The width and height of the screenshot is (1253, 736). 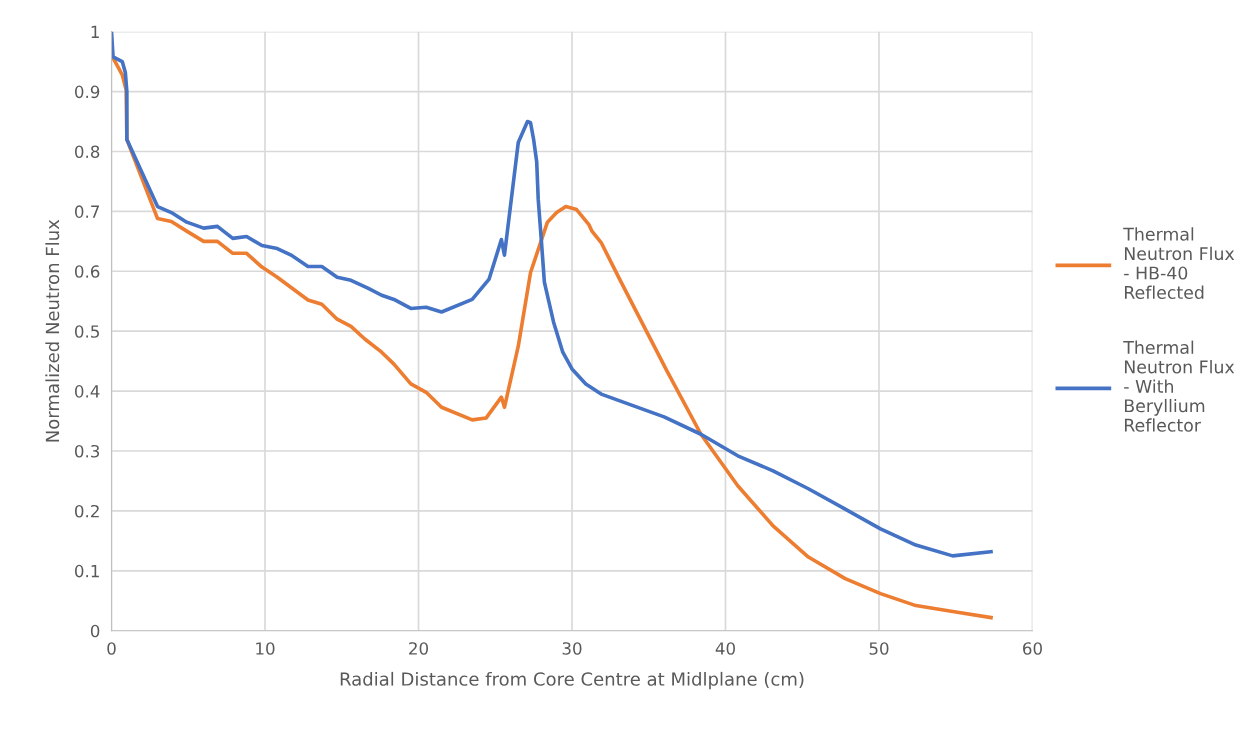 What do you see at coordinates (52, 330) in the screenshot?
I see `y-axis-title: Normalized Neutron Flux` at bounding box center [52, 330].